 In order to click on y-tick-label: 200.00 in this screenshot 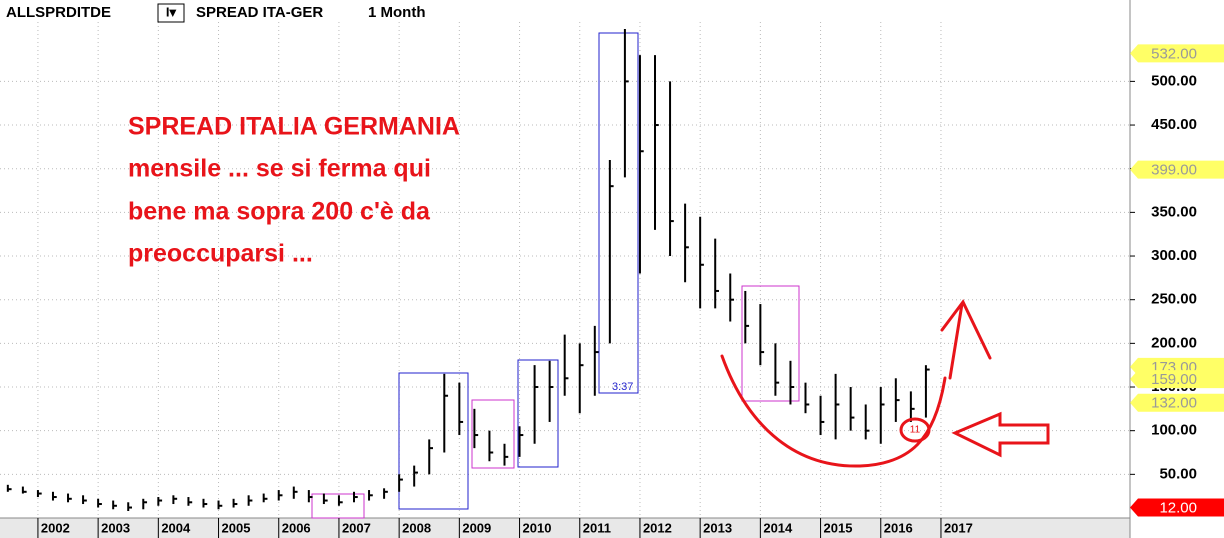, I will do `click(1174, 342)`.